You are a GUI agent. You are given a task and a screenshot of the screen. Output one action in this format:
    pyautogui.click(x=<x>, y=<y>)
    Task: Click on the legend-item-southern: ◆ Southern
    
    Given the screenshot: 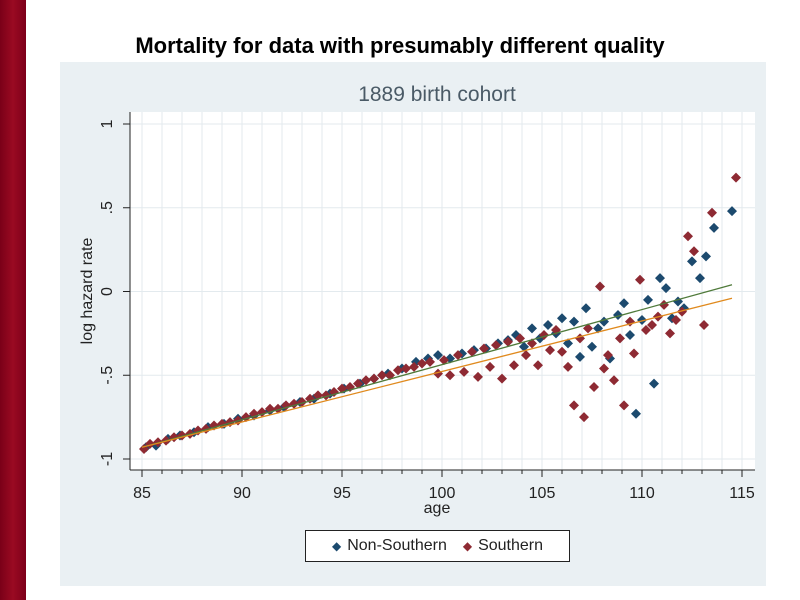 What is the action you would take?
    pyautogui.click(x=503, y=546)
    